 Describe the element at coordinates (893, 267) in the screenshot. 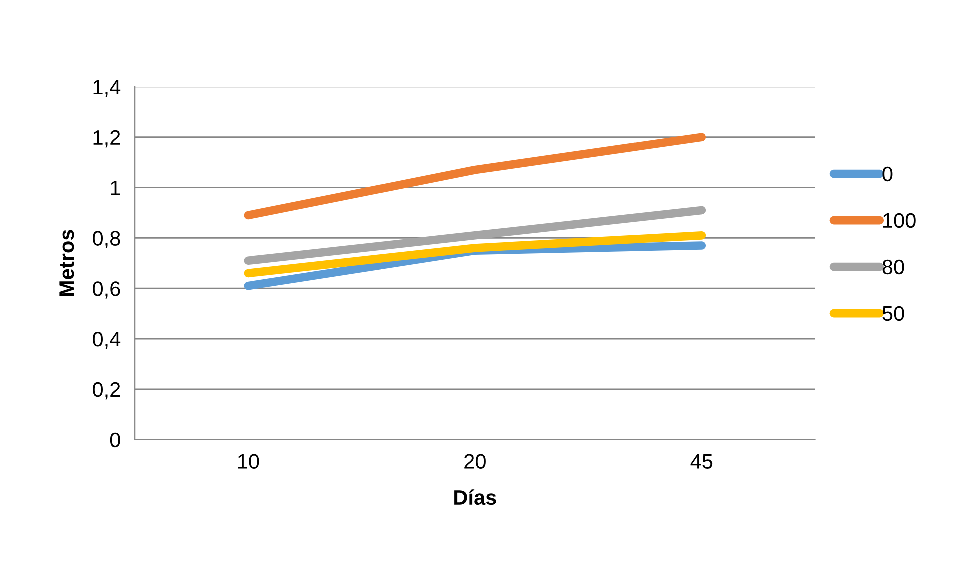

I see `legend-label: 80` at that location.